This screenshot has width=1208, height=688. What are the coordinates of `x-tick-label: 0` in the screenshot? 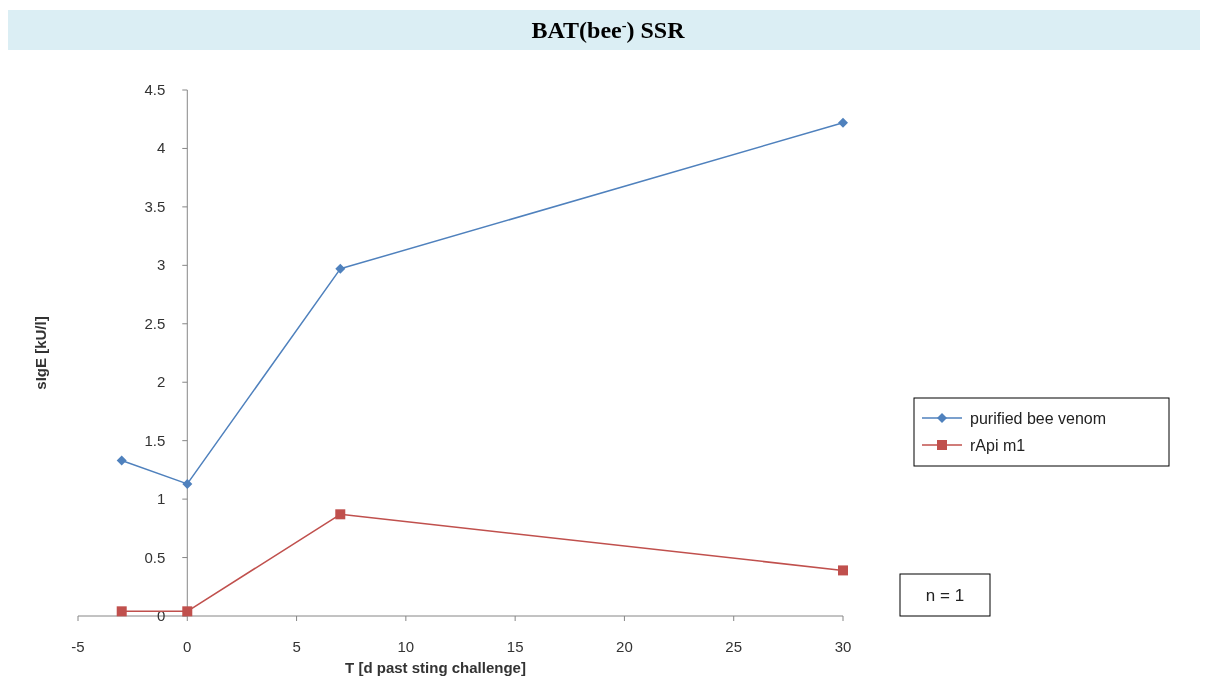 It's located at (187, 646).